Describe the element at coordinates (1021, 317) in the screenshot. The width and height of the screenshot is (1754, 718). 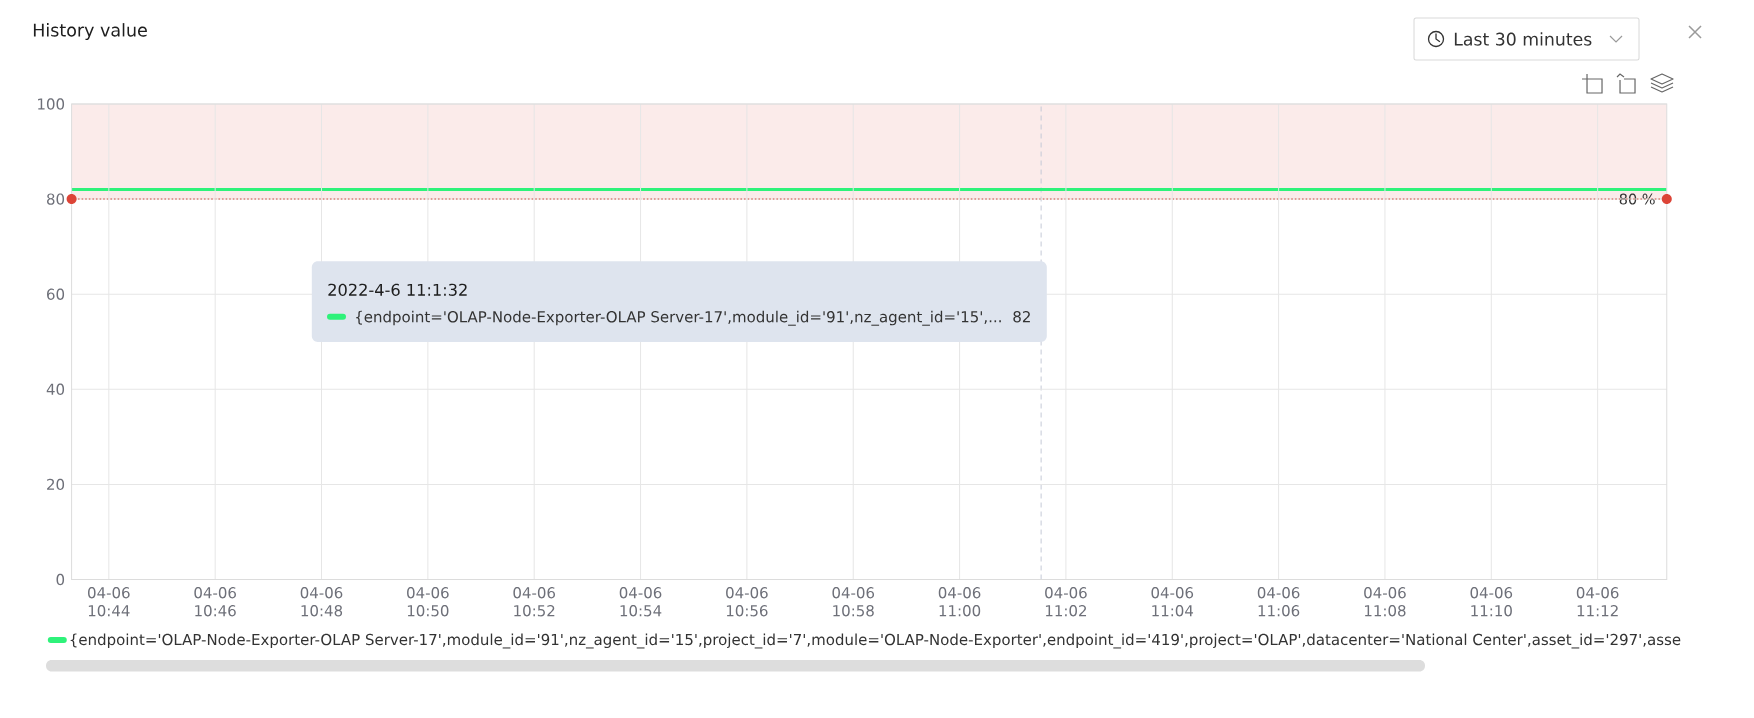
I see `annotation: 82` at that location.